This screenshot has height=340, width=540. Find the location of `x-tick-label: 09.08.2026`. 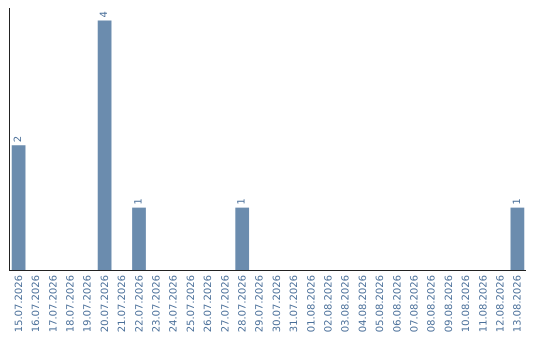

x-tick-label: 09.08.2026 is located at coordinates (449, 303).